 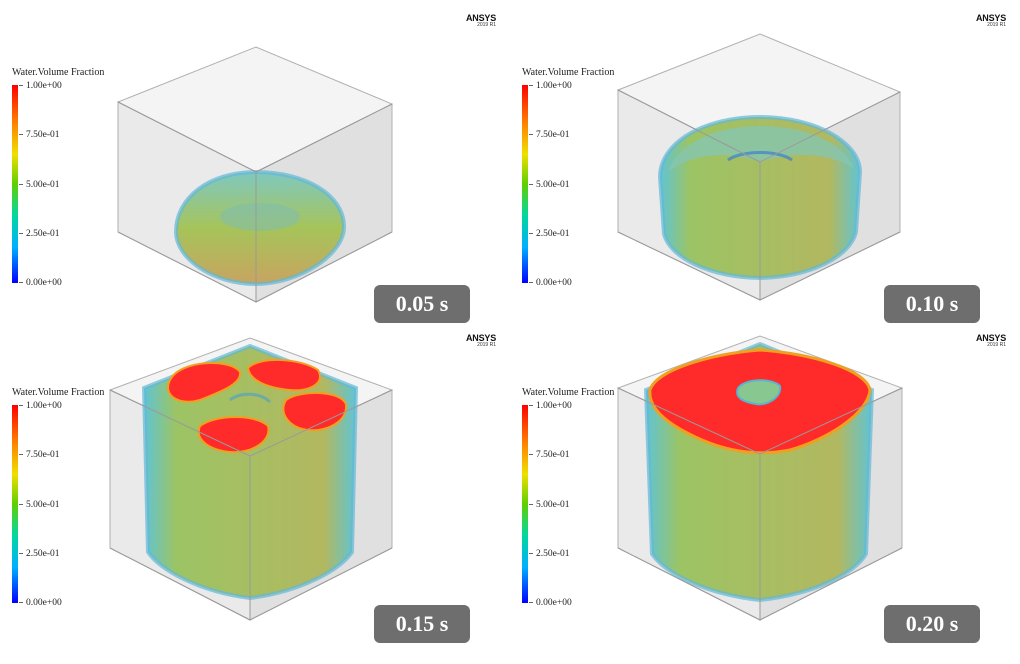 What do you see at coordinates (422, 624) in the screenshot?
I see `time-badge: 0.15 s` at bounding box center [422, 624].